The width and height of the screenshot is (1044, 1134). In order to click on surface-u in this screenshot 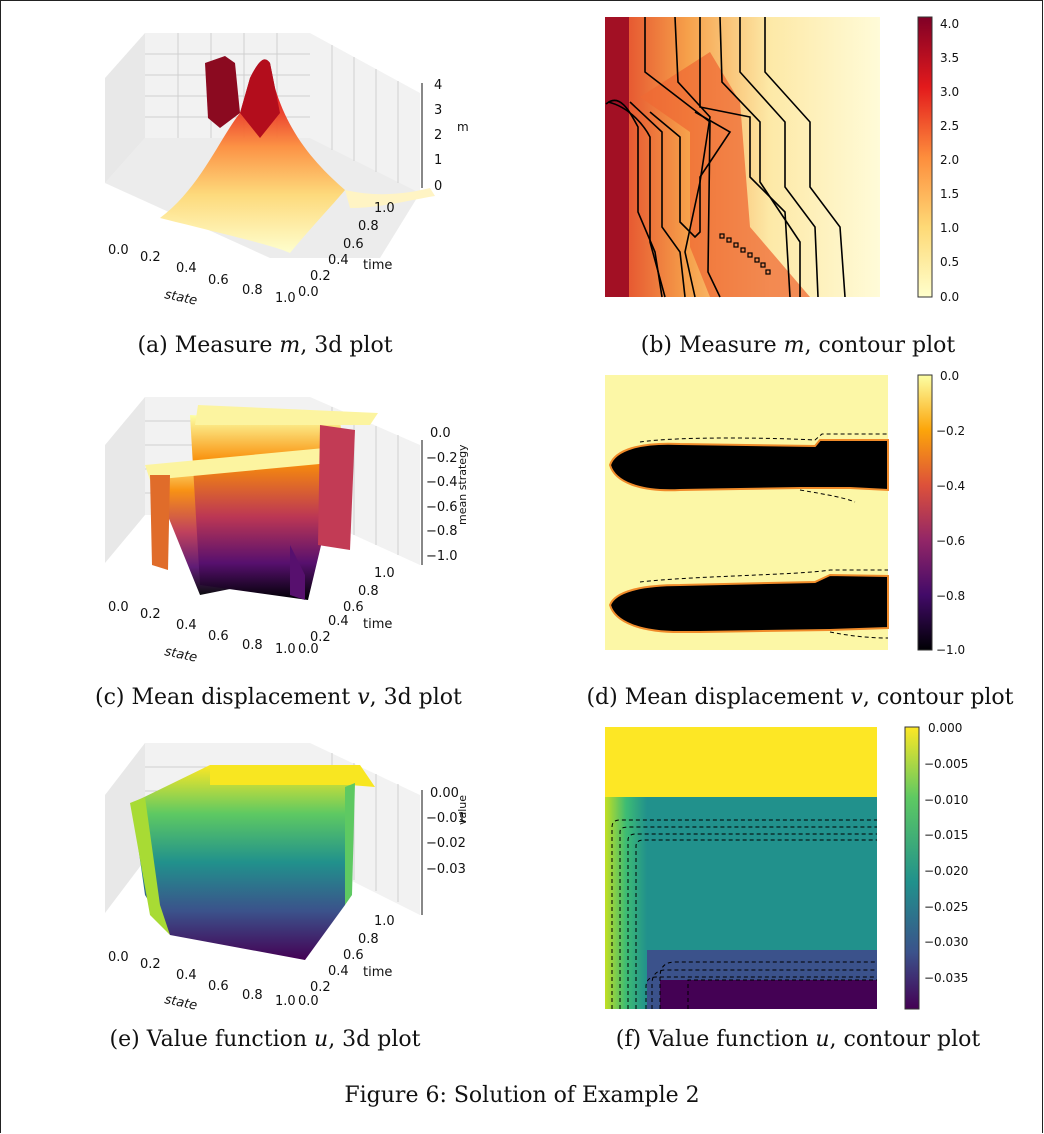, I will do `click(252, 862)`.